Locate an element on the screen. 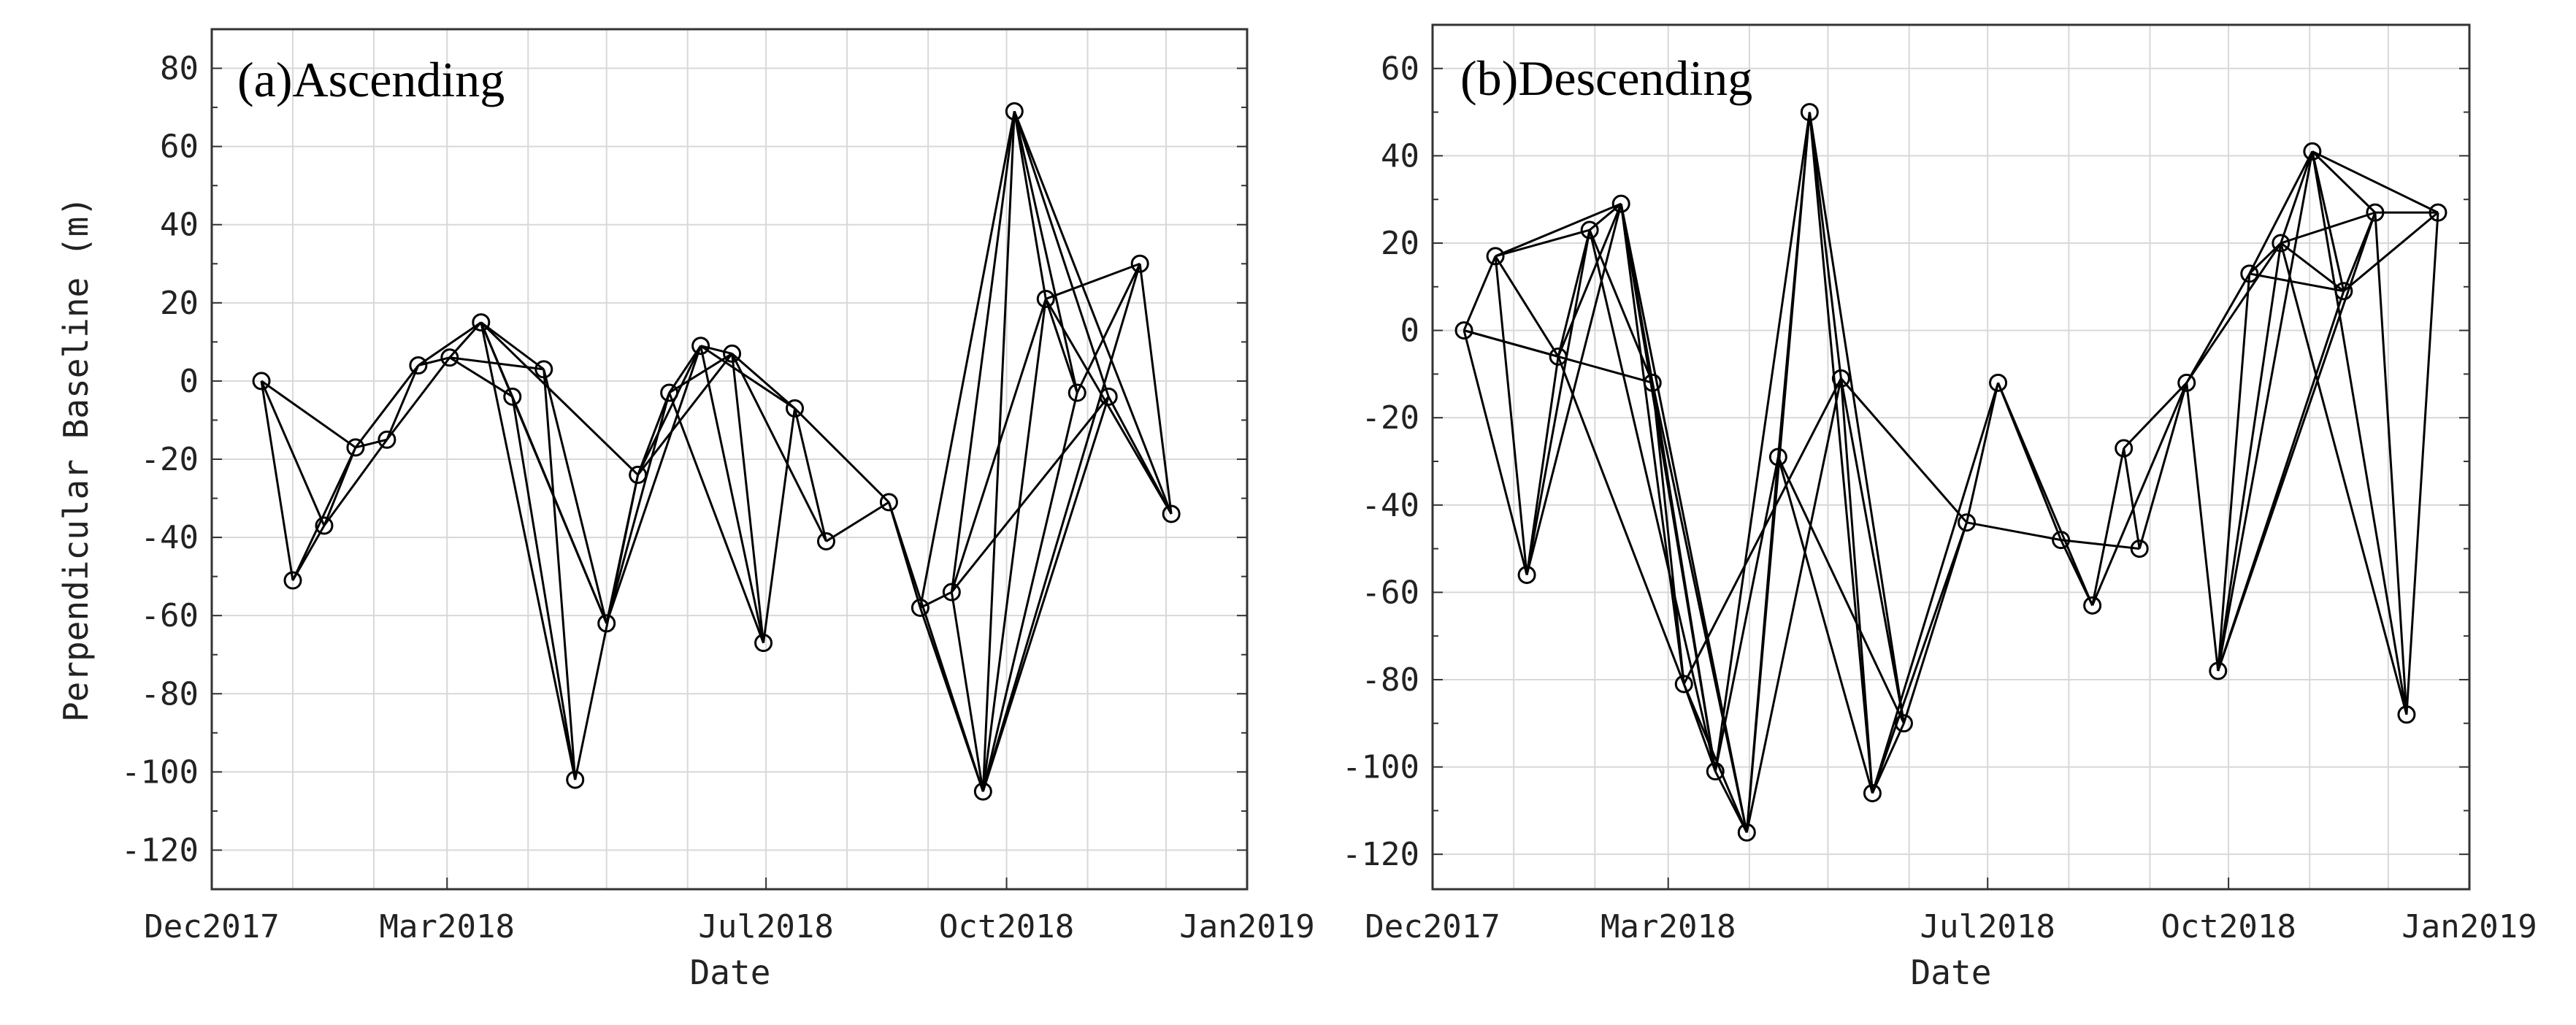 This screenshot has height=1025, width=2576. x-tick-label: Mar2018 is located at coordinates (447, 927).